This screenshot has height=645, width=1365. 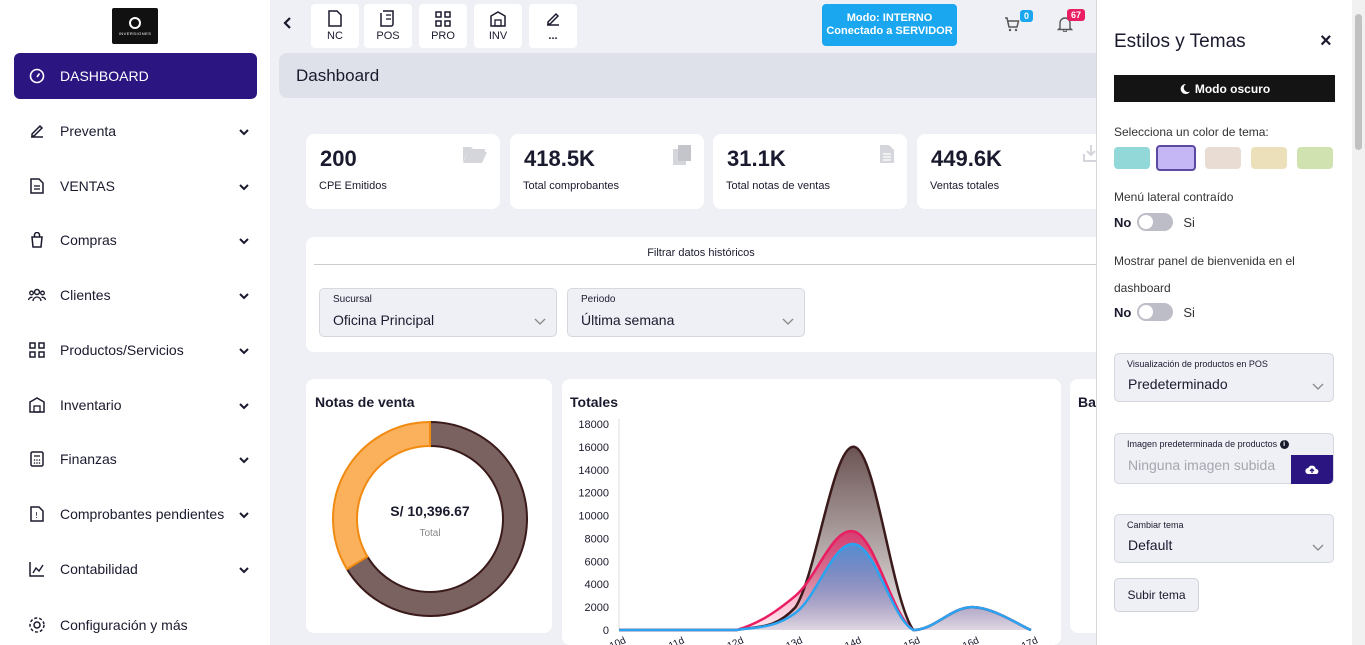 What do you see at coordinates (498, 35) in the screenshot?
I see `quick-label: INV` at bounding box center [498, 35].